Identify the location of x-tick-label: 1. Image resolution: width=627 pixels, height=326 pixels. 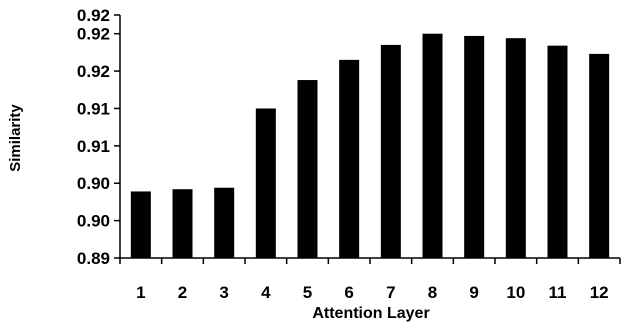
(140, 292).